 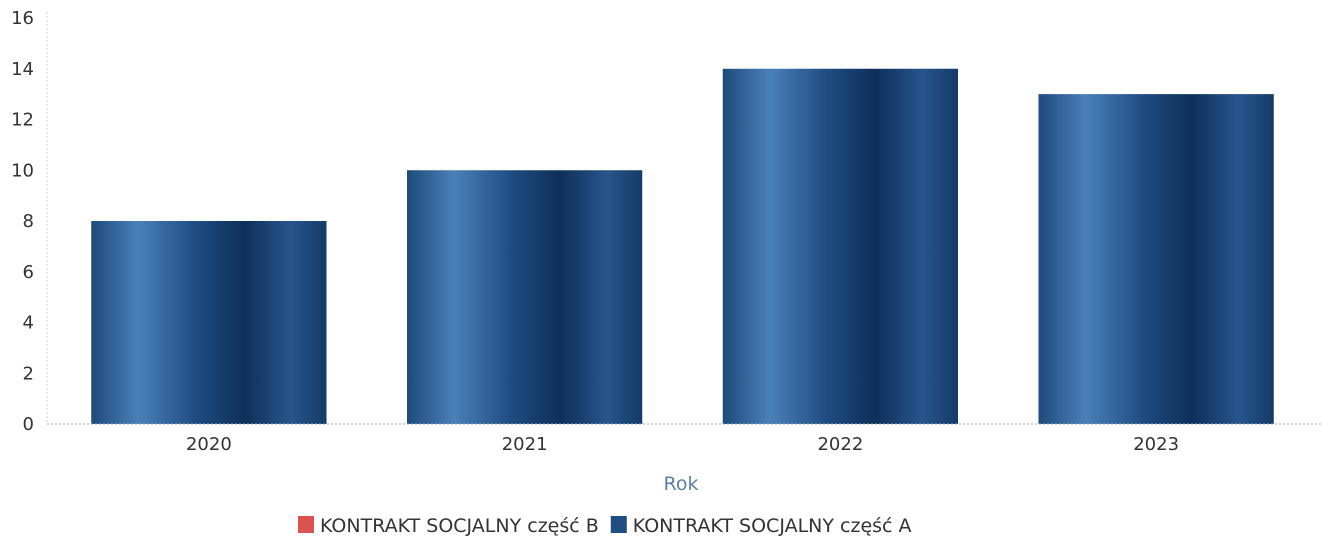 I want to click on y-tick-label: 10, so click(x=22, y=170).